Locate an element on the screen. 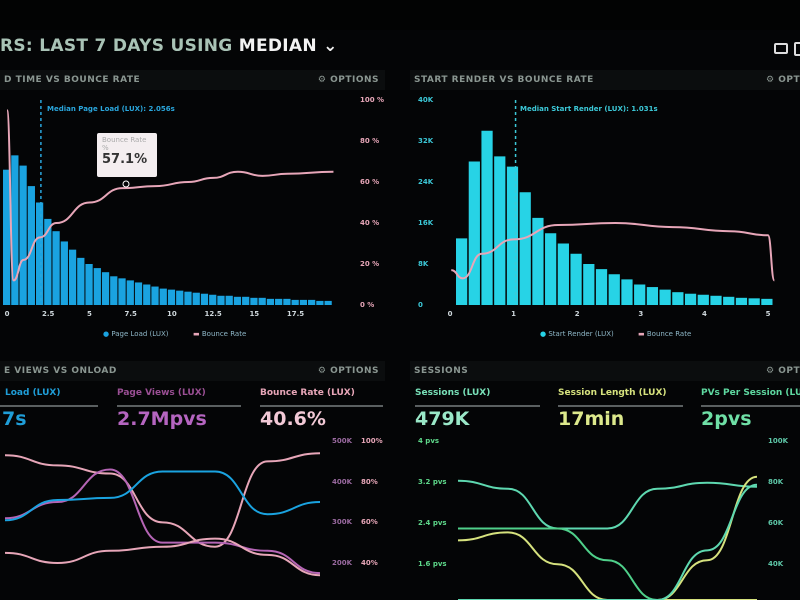 Image resolution: width=800 pixels, height=600 pixels. line-pvs-per-session is located at coordinates (608, 537).